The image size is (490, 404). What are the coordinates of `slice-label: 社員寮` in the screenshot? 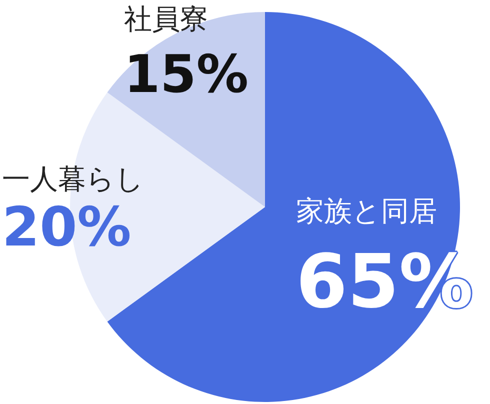 It's located at (166, 19).